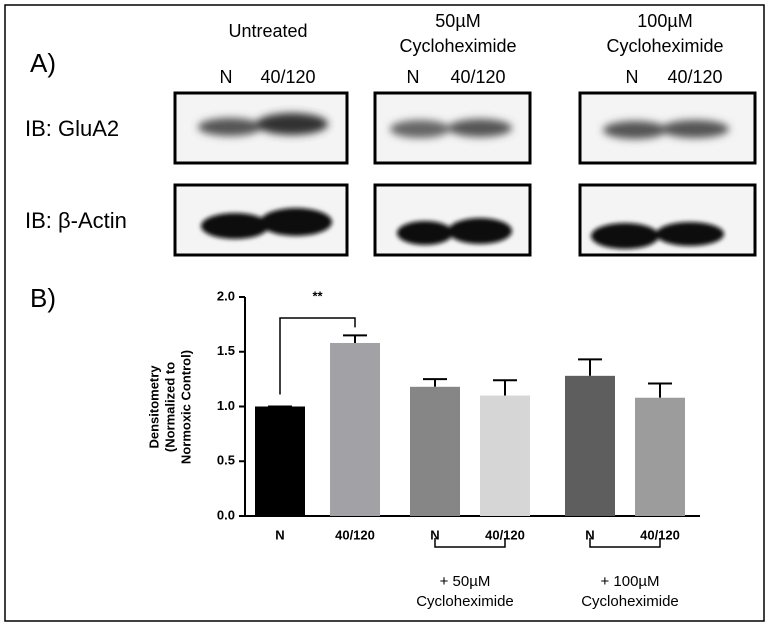 The height and width of the screenshot is (627, 770). Describe the element at coordinates (226, 460) in the screenshot. I see `y-tick-label: 0.5` at that location.